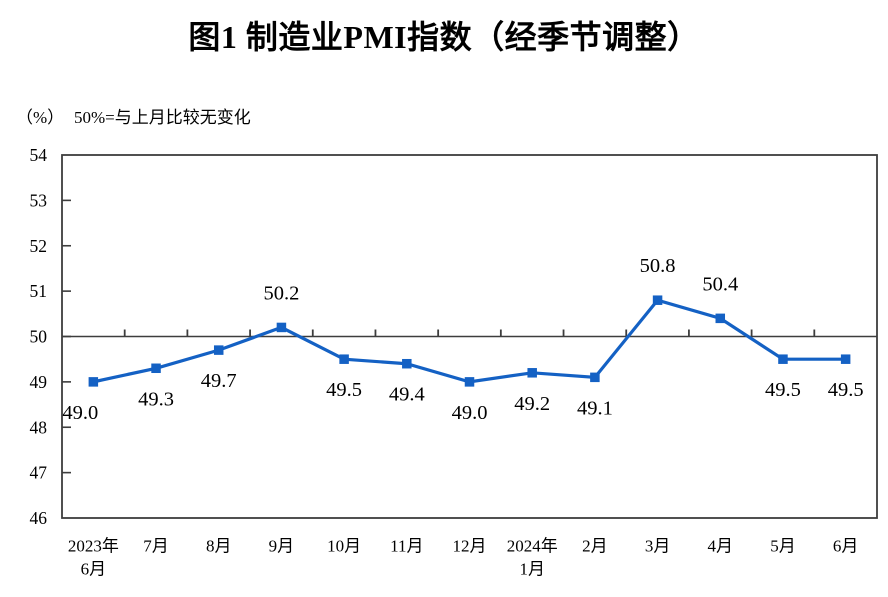  Describe the element at coordinates (470, 546) in the screenshot. I see `x-axis-tick-label: 12月` at that location.